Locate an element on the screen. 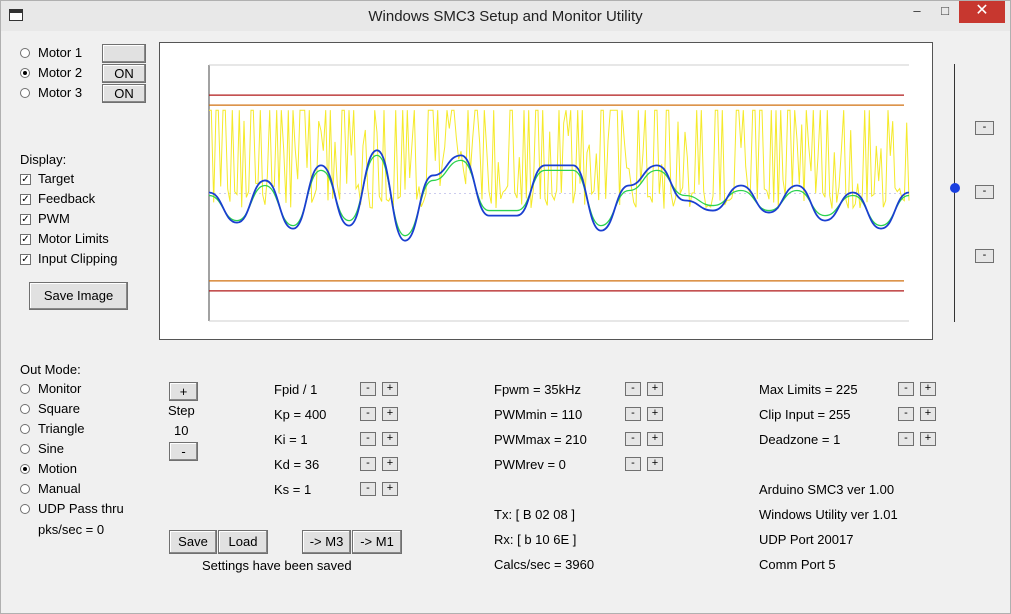 The image size is (1011, 614). manual-radio is located at coordinates (25, 489).